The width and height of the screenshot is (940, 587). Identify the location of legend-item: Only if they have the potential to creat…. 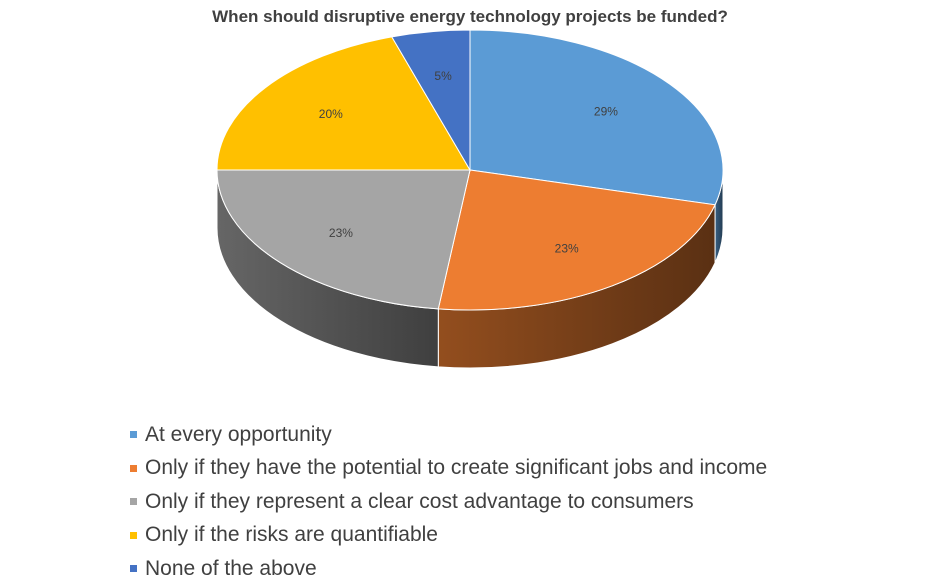
(448, 469).